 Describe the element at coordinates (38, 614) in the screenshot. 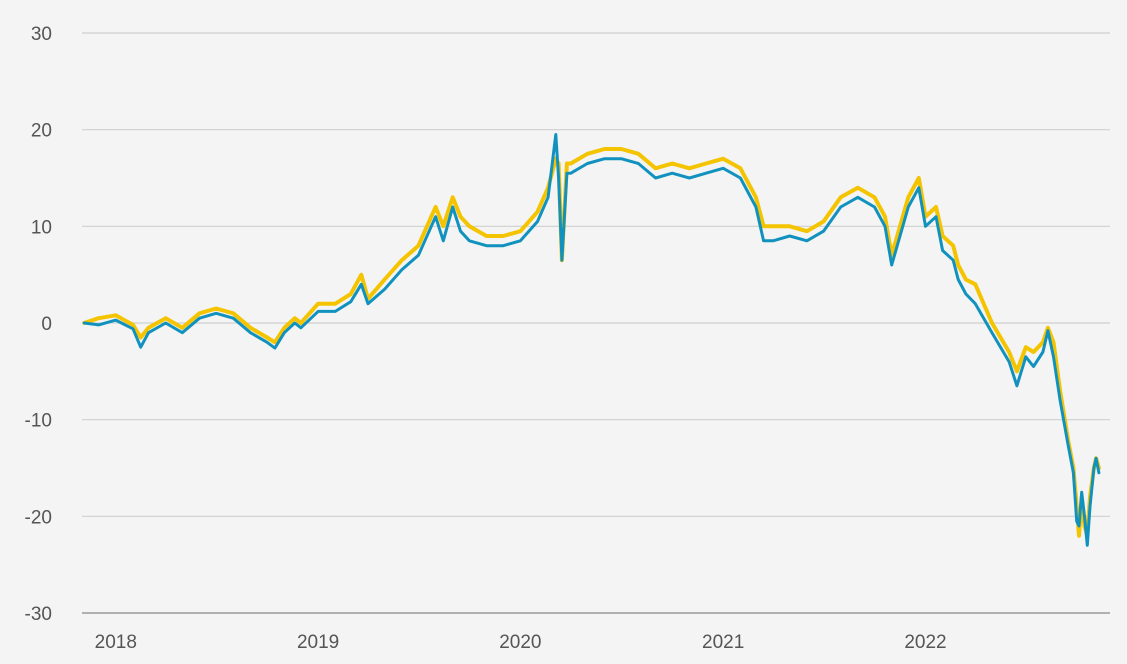

I see `y-tick-label: -30` at that location.